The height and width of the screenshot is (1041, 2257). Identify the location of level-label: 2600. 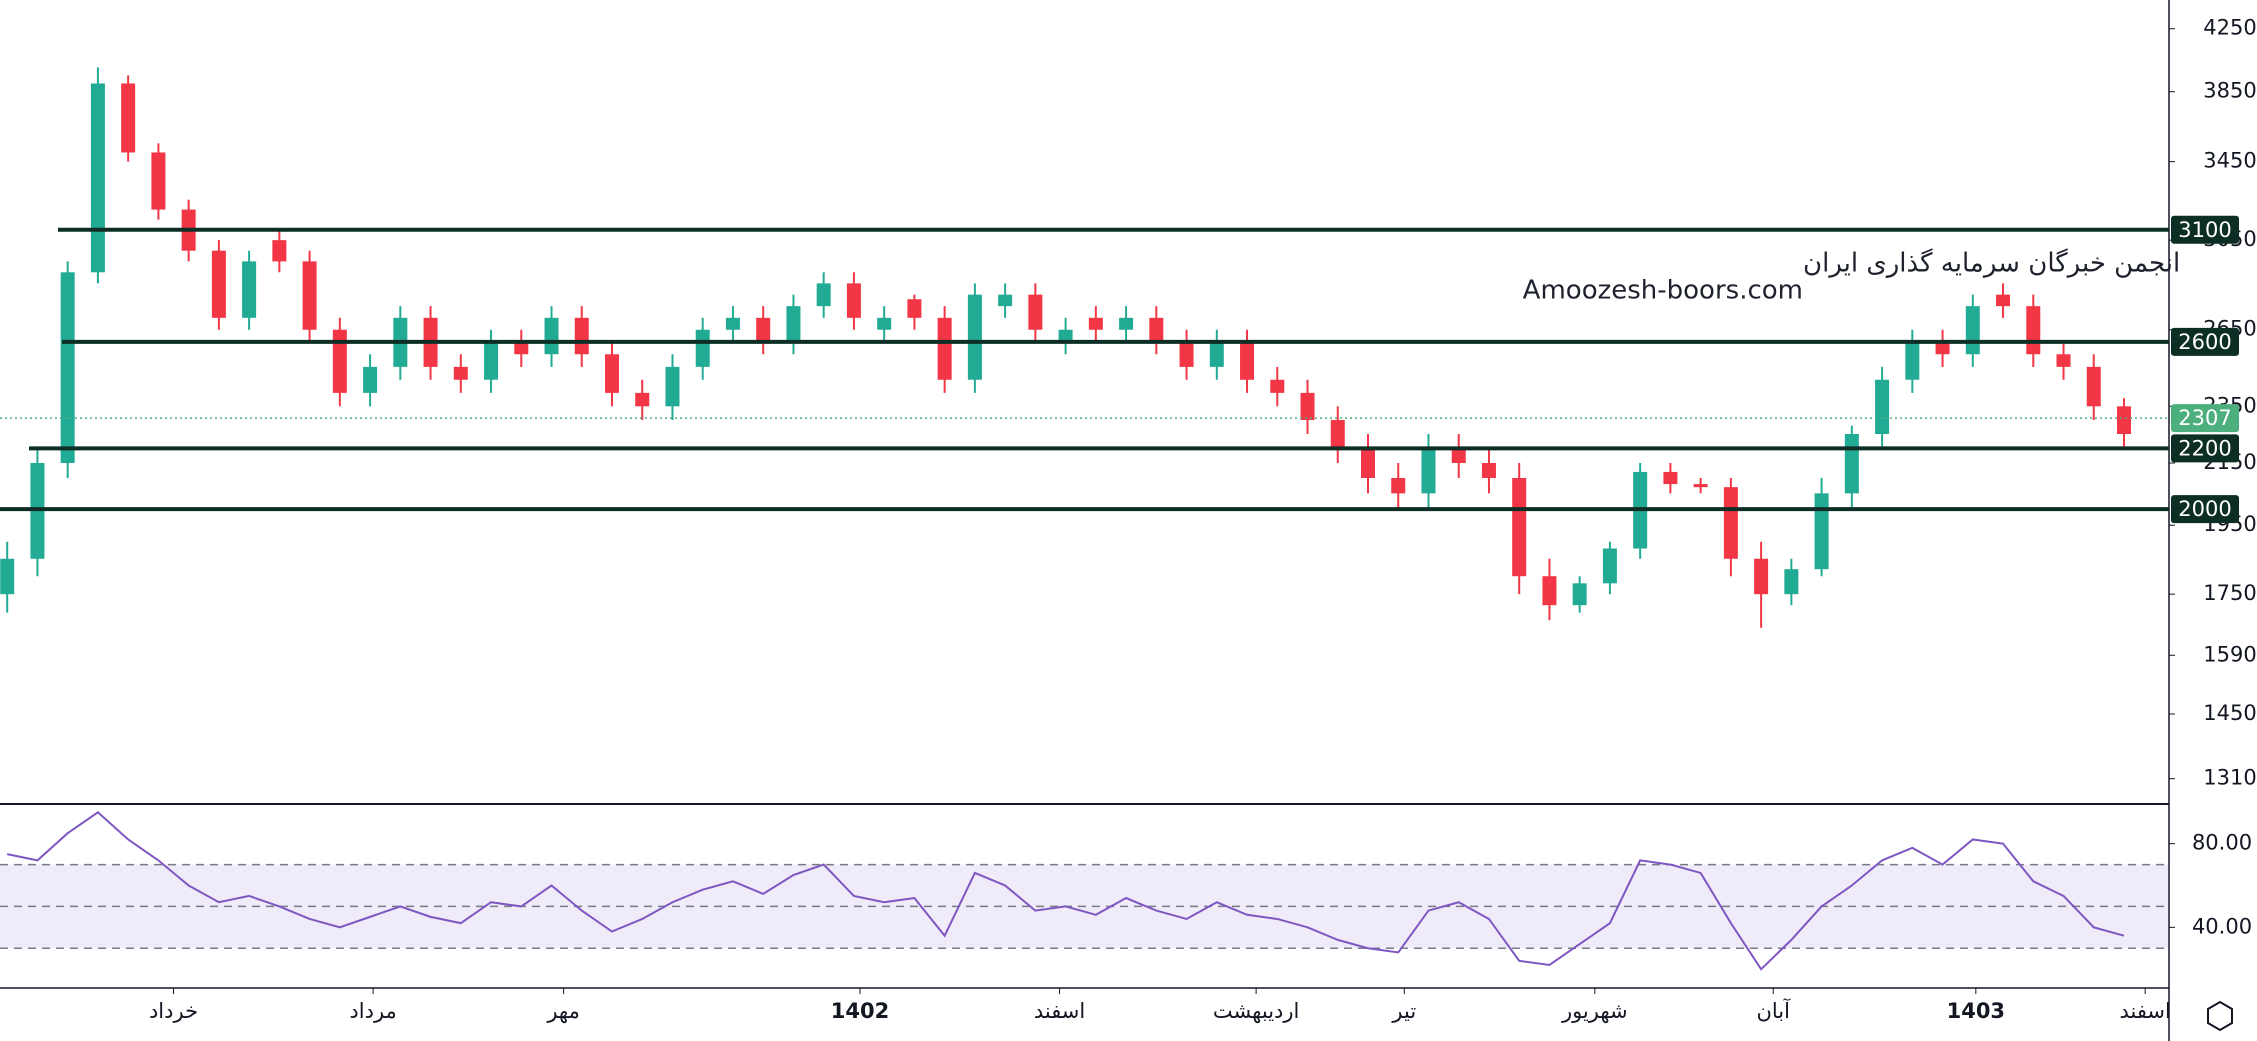
(2204, 342).